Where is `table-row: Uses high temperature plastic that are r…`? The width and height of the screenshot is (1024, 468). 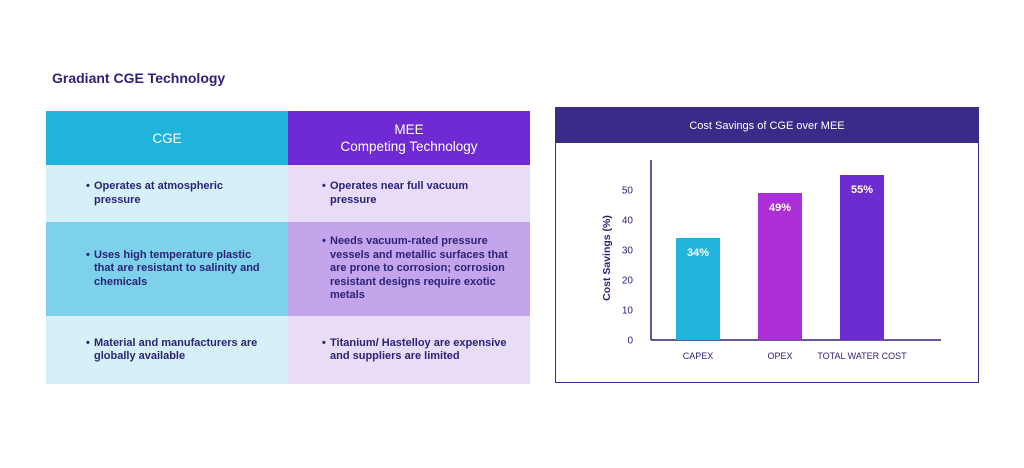 table-row: Uses high temperature plastic that are r… is located at coordinates (288, 269).